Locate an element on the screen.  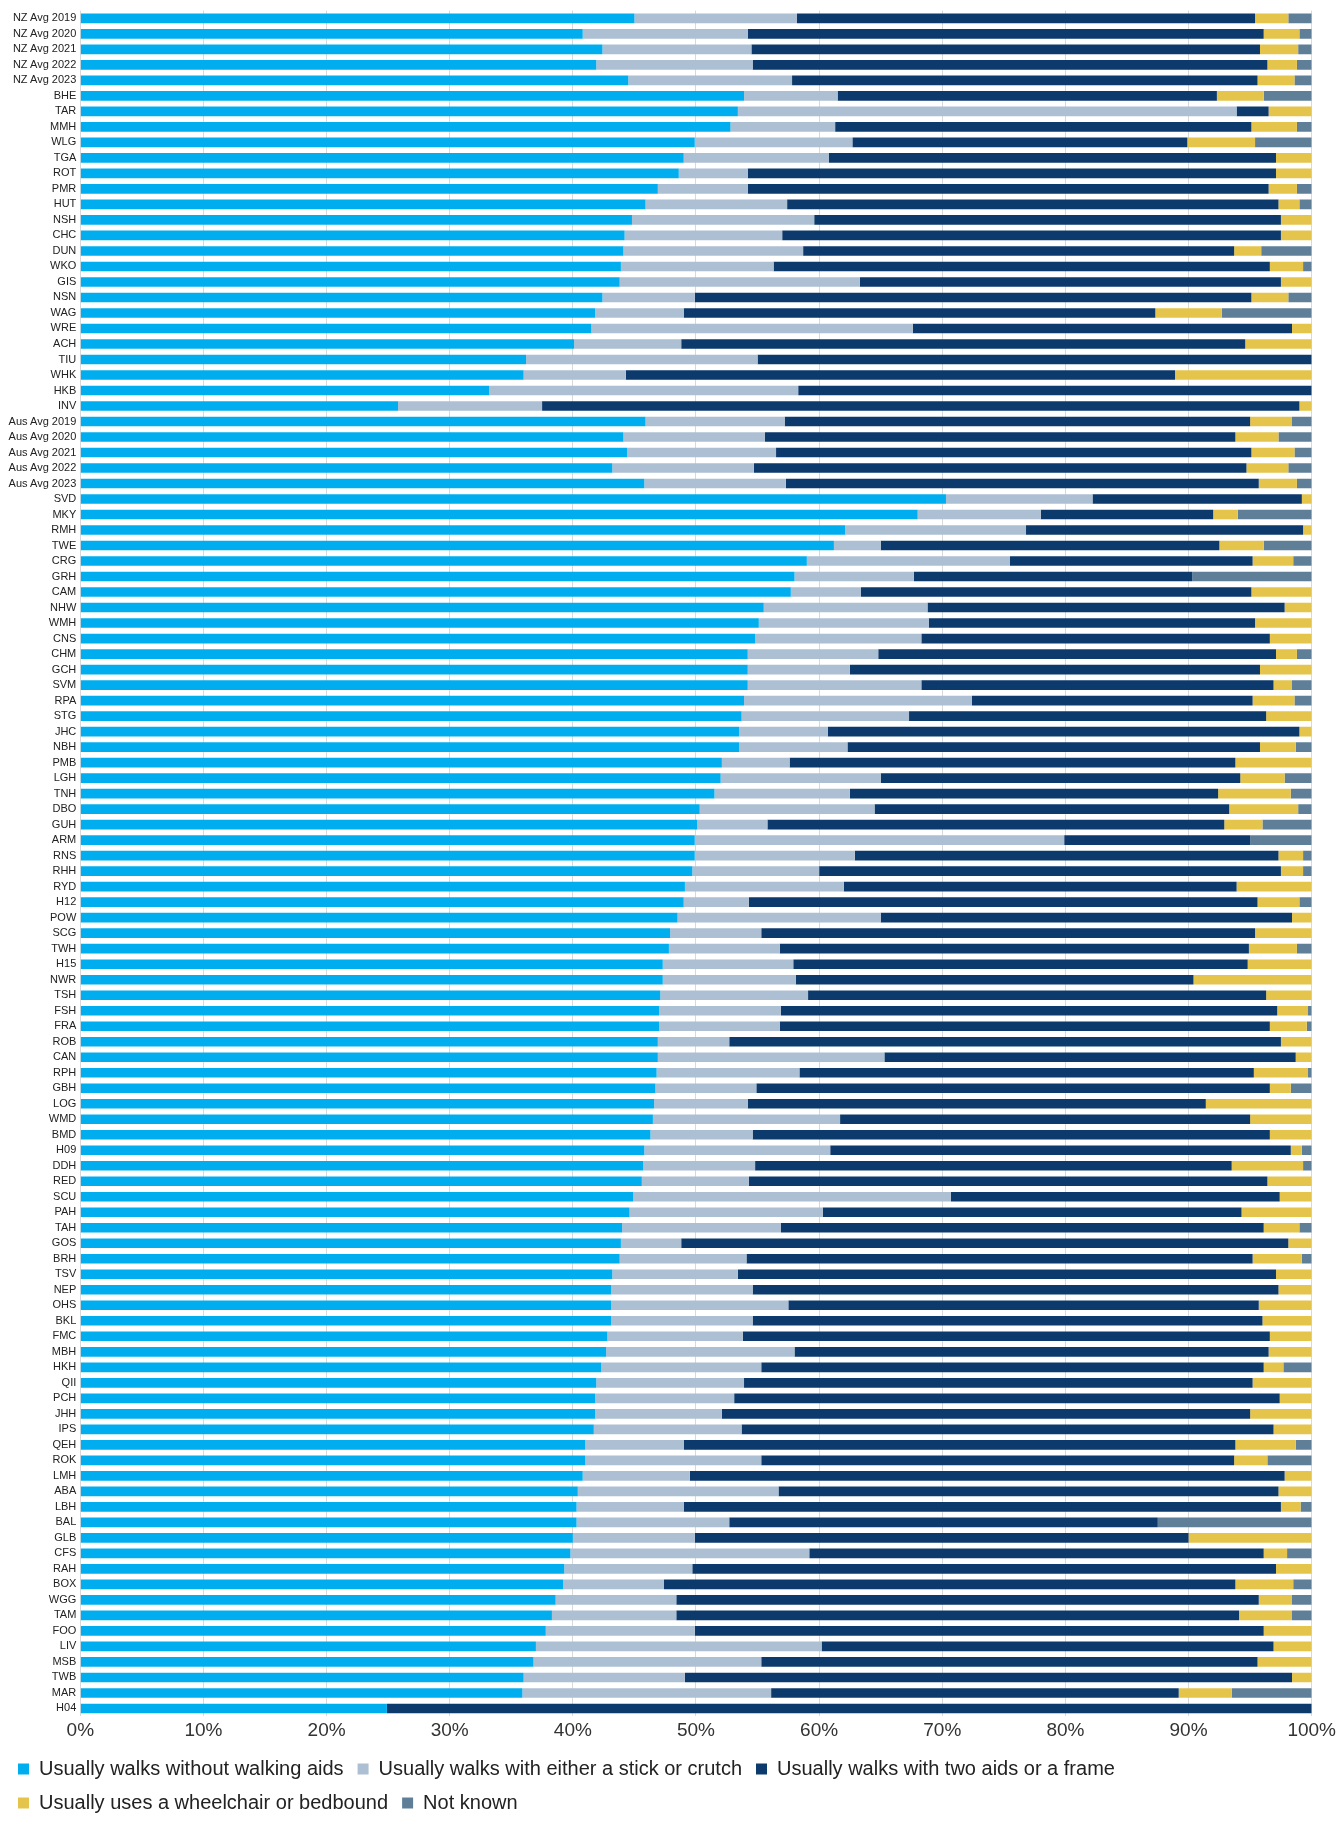
y-tick-label: CHC is located at coordinates (64, 234).